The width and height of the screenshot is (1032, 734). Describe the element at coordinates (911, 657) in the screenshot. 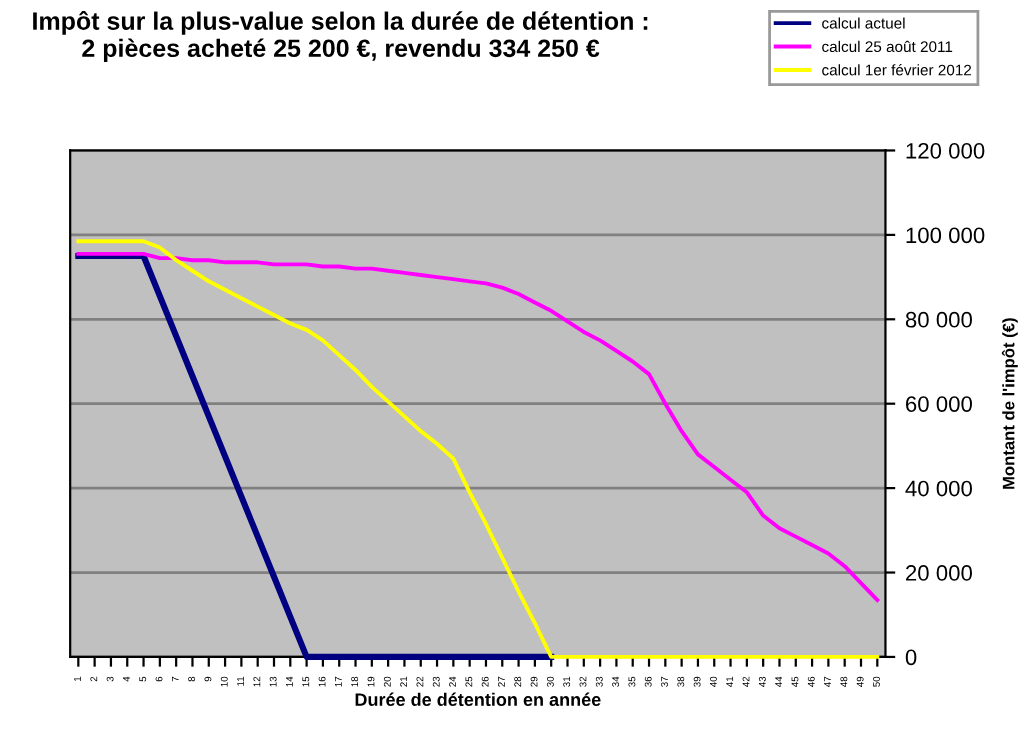

I see `y-tick-label: 0` at that location.